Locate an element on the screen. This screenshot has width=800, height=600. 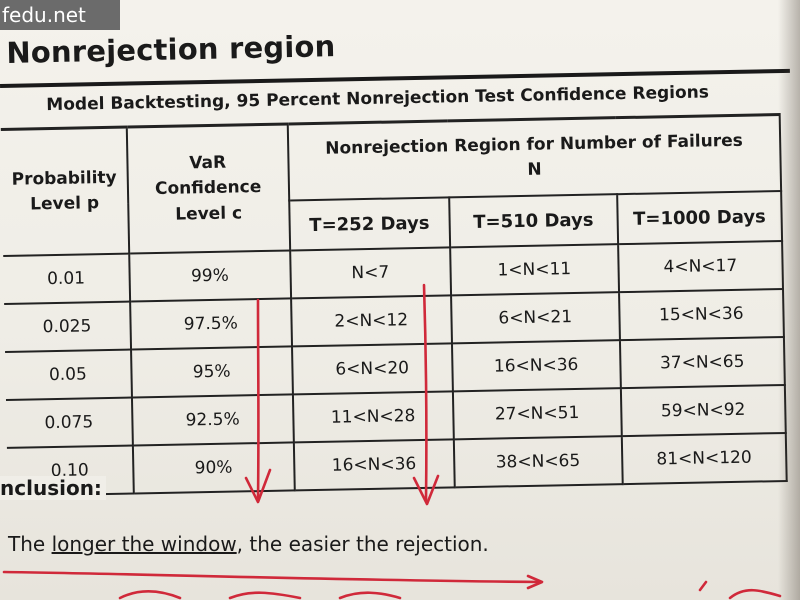
cell-t1000: 4<N<17 is located at coordinates (700, 267).